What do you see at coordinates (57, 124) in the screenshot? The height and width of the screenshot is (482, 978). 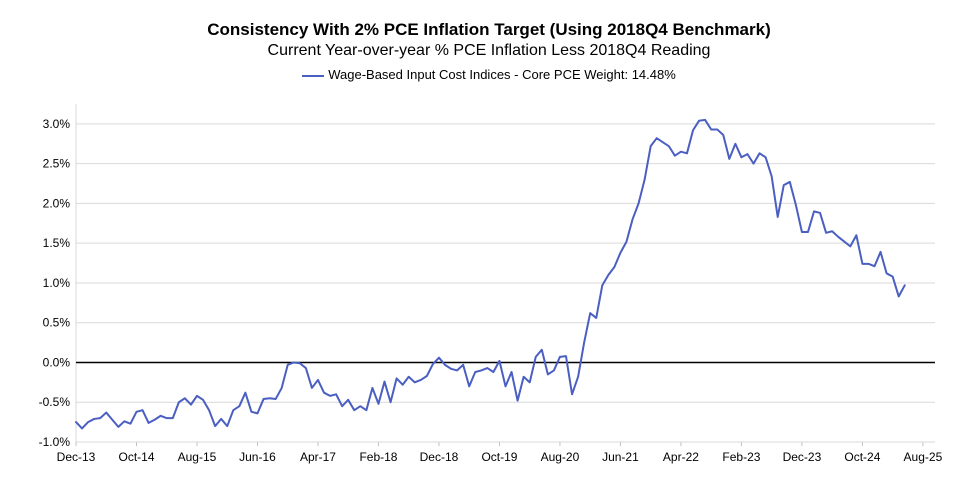 I see `y-tick-label: 3.0%` at bounding box center [57, 124].